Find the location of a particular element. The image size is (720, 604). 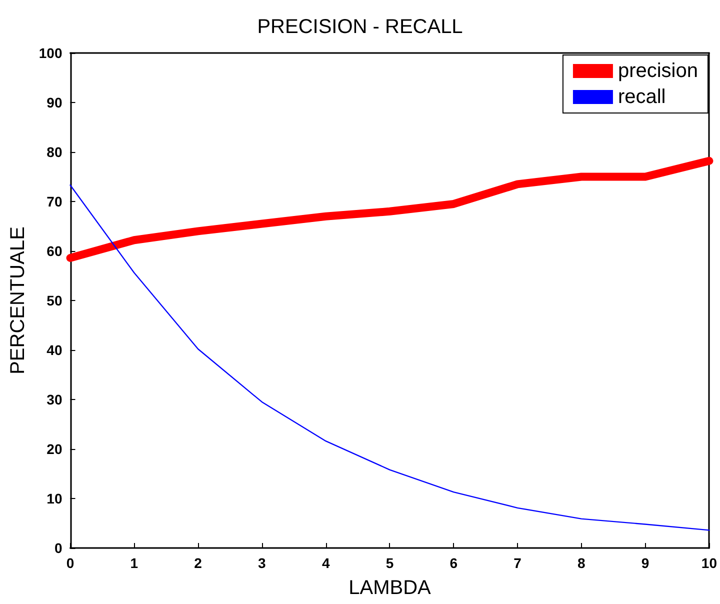

legend-label: recall is located at coordinates (642, 97).